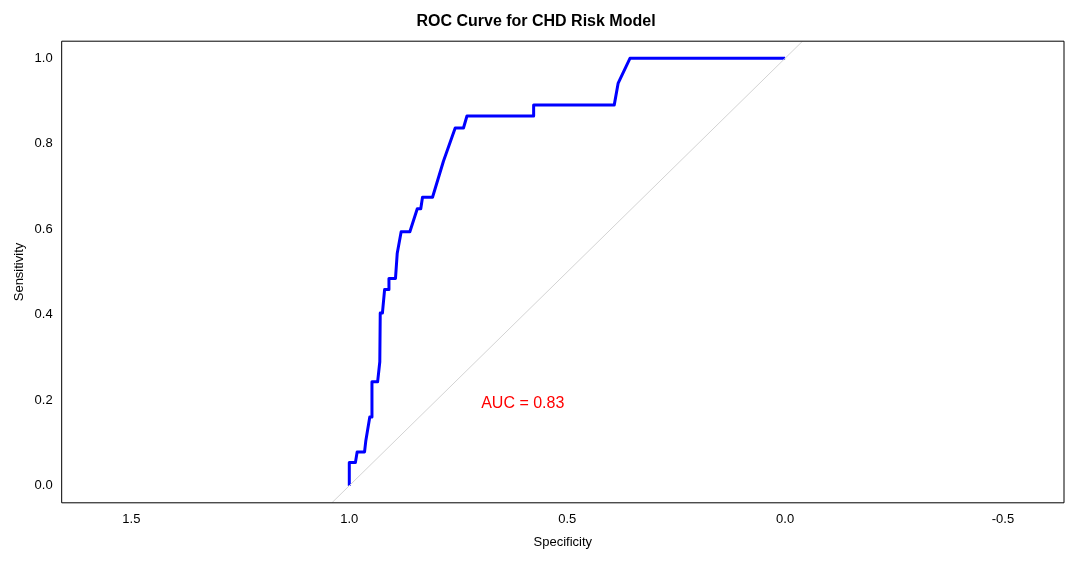 Image resolution: width=1077 pixels, height=562 pixels. Describe the element at coordinates (349, 519) in the screenshot. I see `x-tick-label: 1.0` at that location.